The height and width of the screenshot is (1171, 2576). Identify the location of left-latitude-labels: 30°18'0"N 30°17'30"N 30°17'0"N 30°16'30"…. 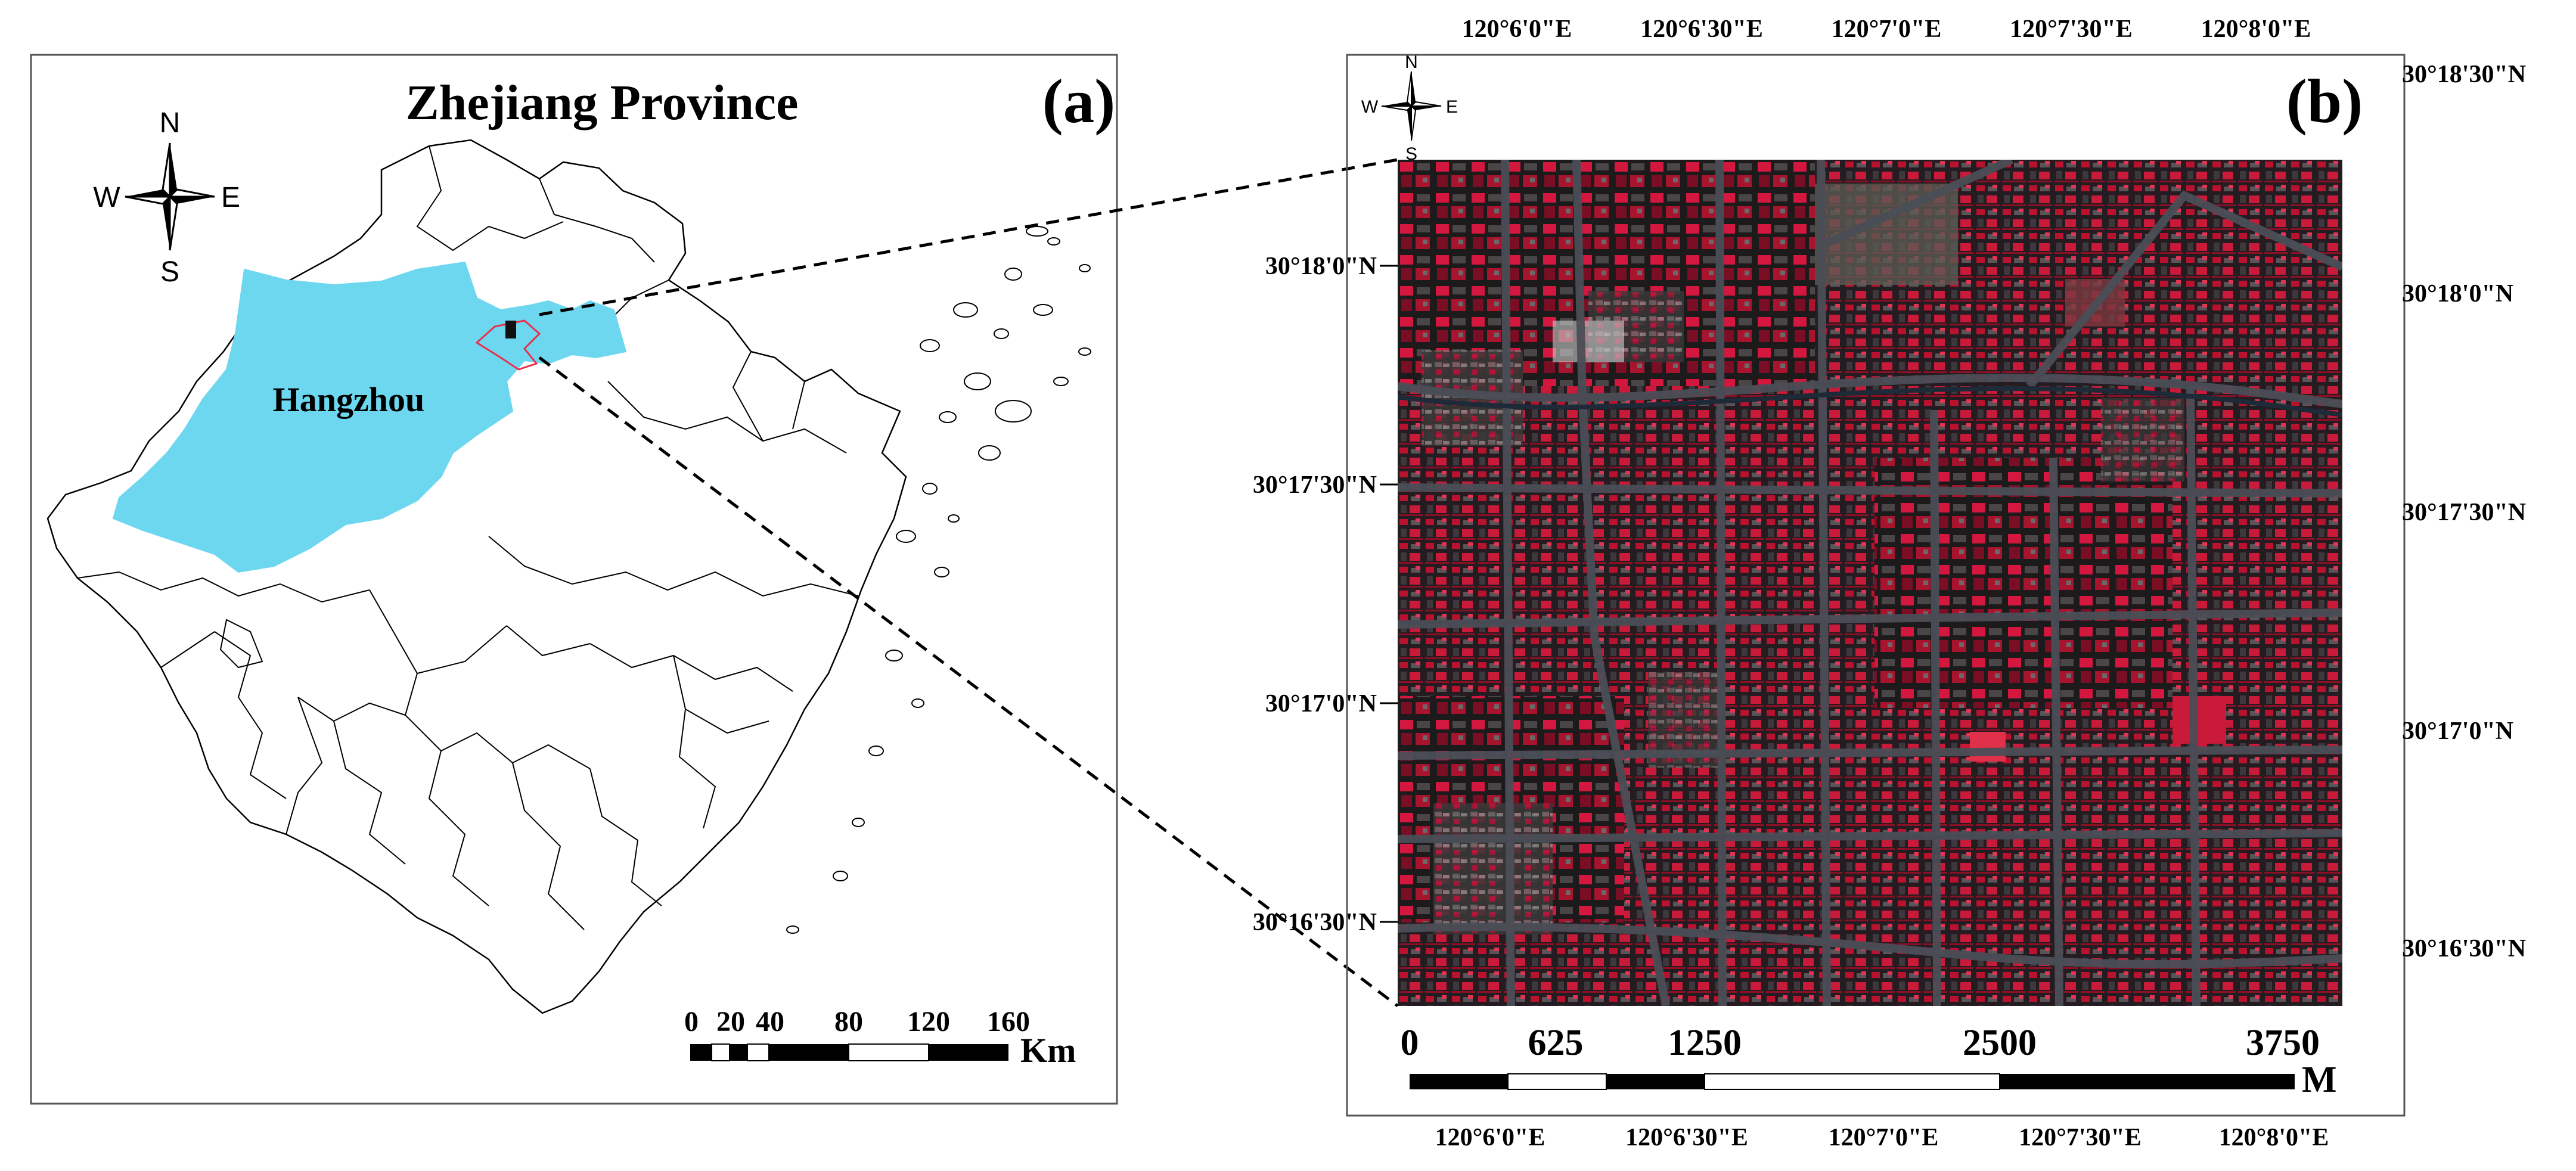
(1315, 594).